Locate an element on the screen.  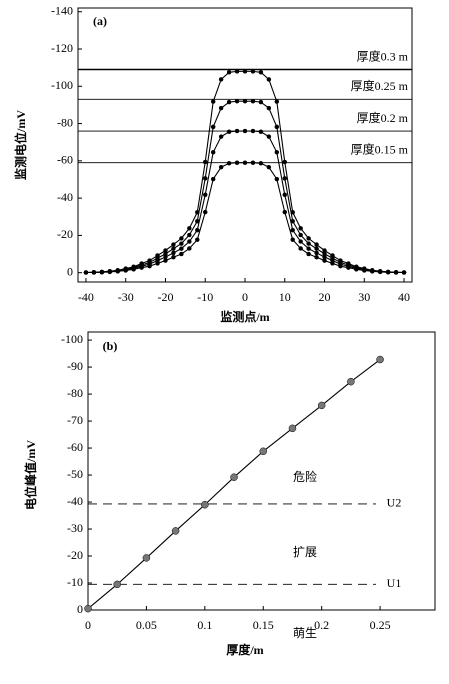
x-tick-label: 0.05 is located at coordinates (146, 625).